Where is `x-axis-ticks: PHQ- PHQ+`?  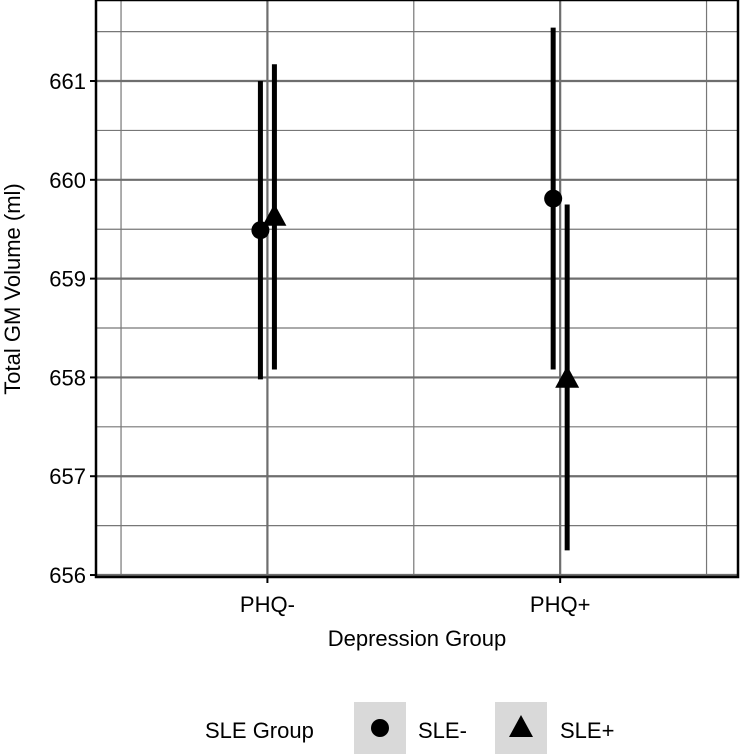
x-axis-ticks: PHQ- PHQ+ is located at coordinates (415, 597).